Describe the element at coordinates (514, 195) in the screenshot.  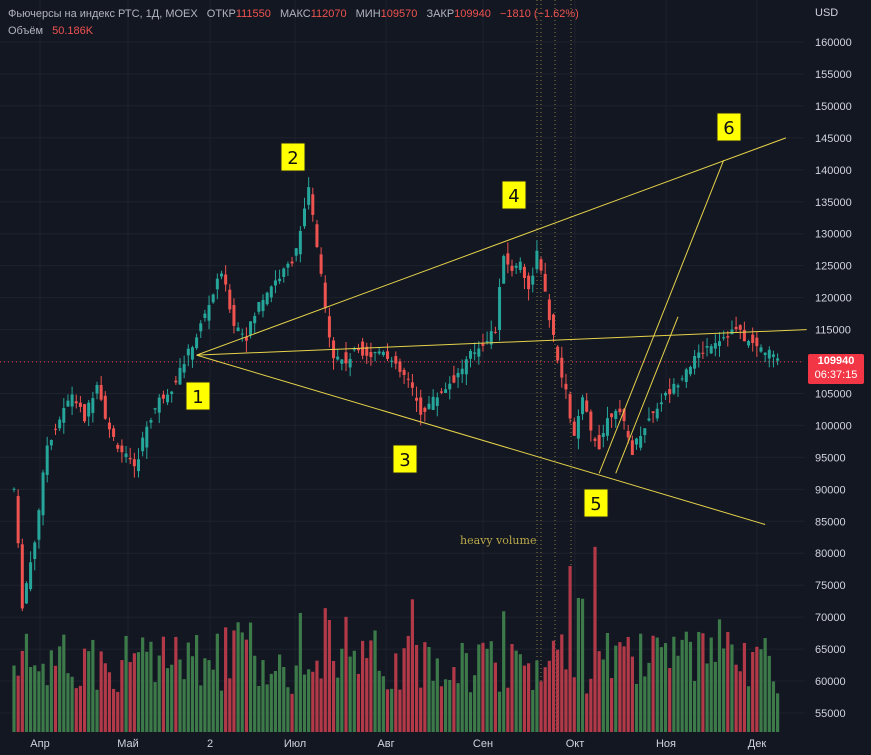
I see `wave-label-4: 4` at that location.